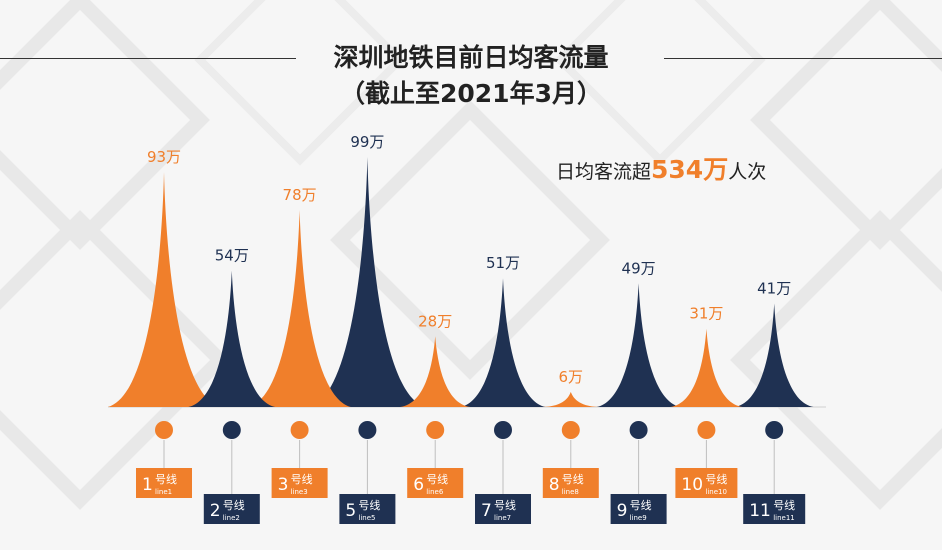  Describe the element at coordinates (747, 172) in the screenshot. I see `summary-suffix: 人次` at that location.